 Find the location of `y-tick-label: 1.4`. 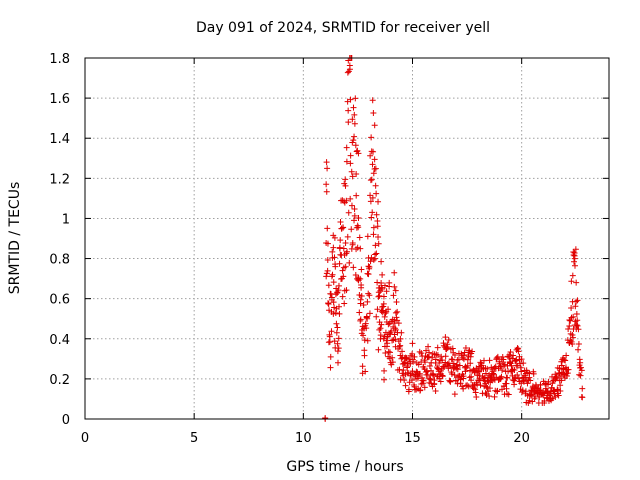

y-tick-label: 1.4 is located at coordinates (59, 139).